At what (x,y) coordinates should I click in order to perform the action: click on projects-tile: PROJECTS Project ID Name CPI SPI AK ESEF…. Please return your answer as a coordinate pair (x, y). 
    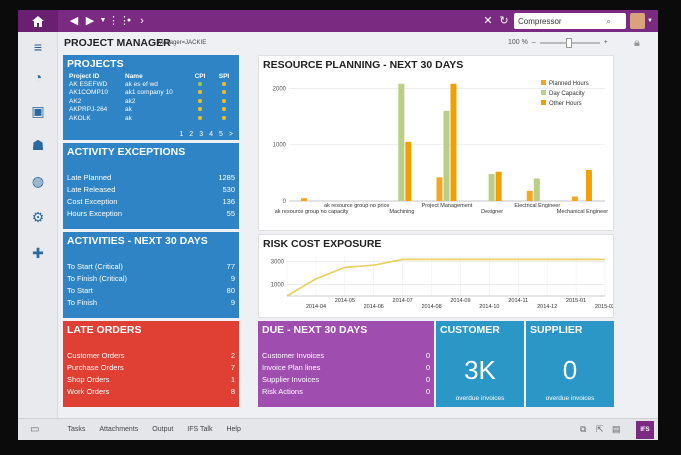
    Looking at the image, I should click on (151, 97).